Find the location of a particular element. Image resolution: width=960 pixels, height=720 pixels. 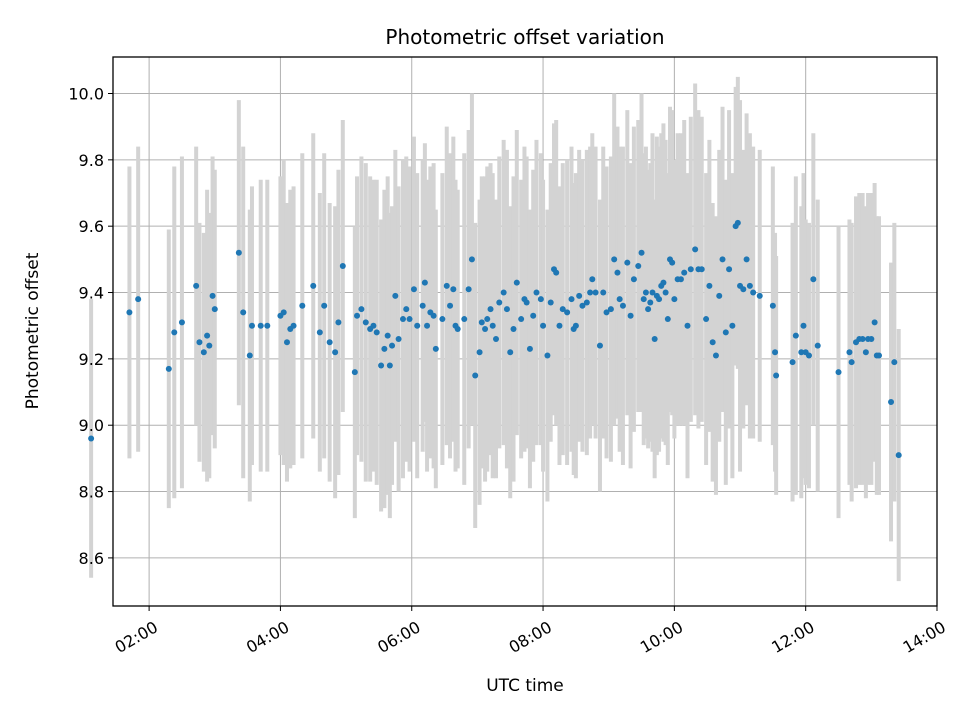

y-tick-label: 10.0 is located at coordinates (86, 93).